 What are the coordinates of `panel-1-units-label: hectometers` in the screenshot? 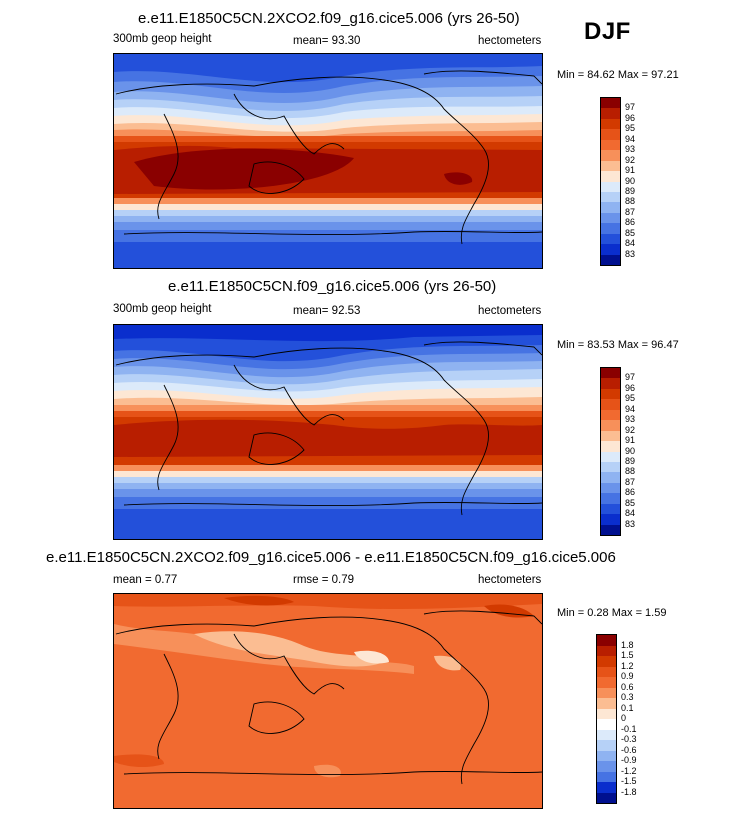 It's located at (510, 41).